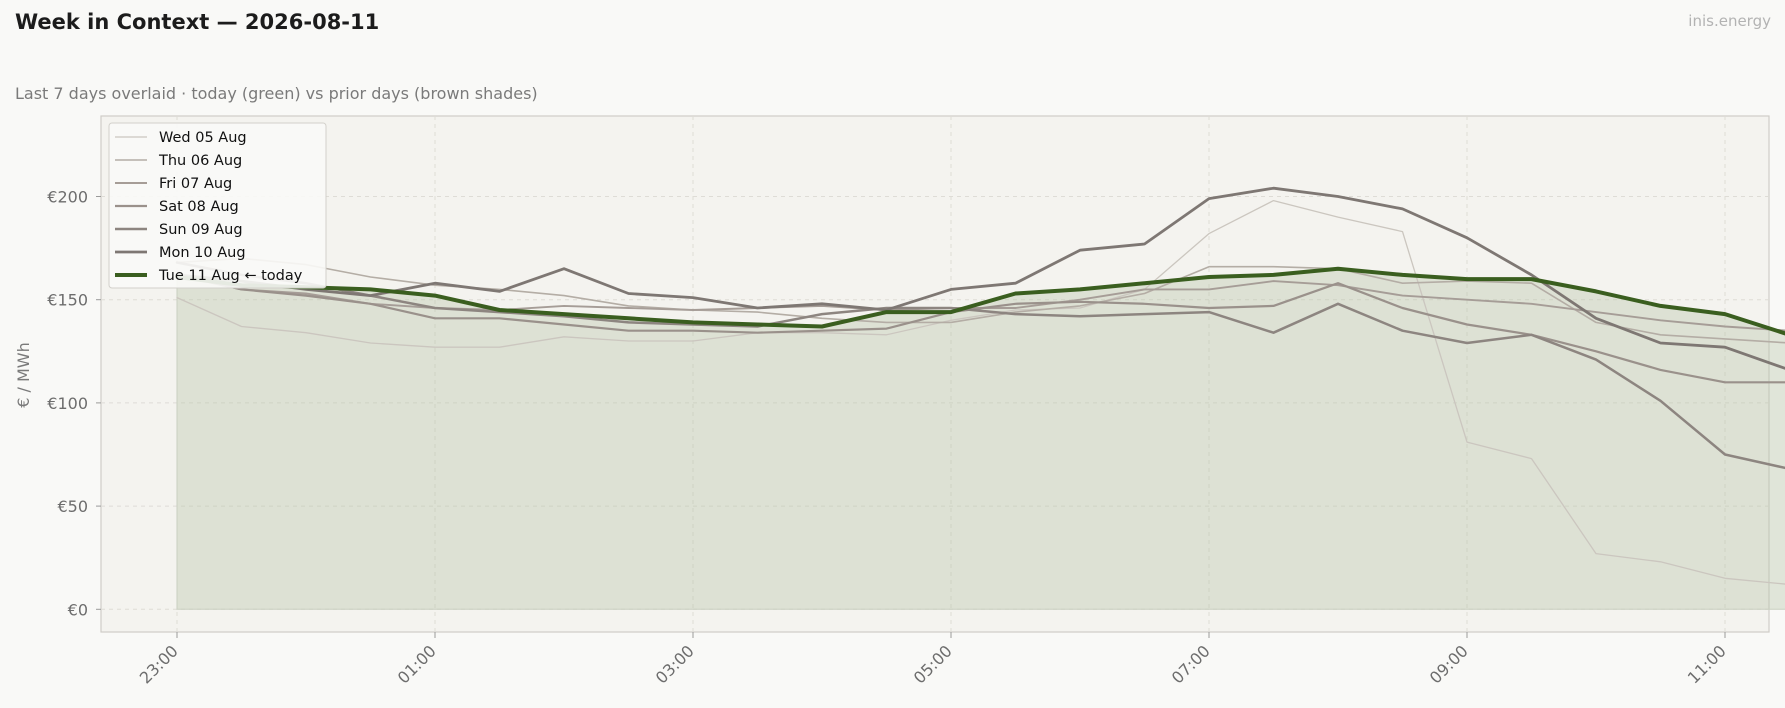 This screenshot has height=708, width=1785. Describe the element at coordinates (675, 664) in the screenshot. I see `x-tick-label: 03:00` at that location.